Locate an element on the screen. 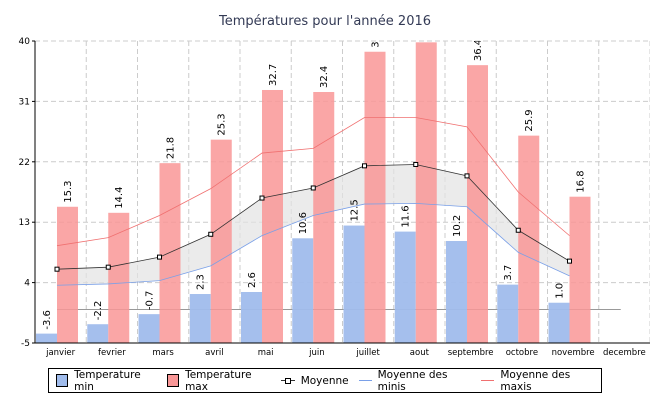 The image size is (650, 400). legend-label: Temperature min is located at coordinates (107, 380).